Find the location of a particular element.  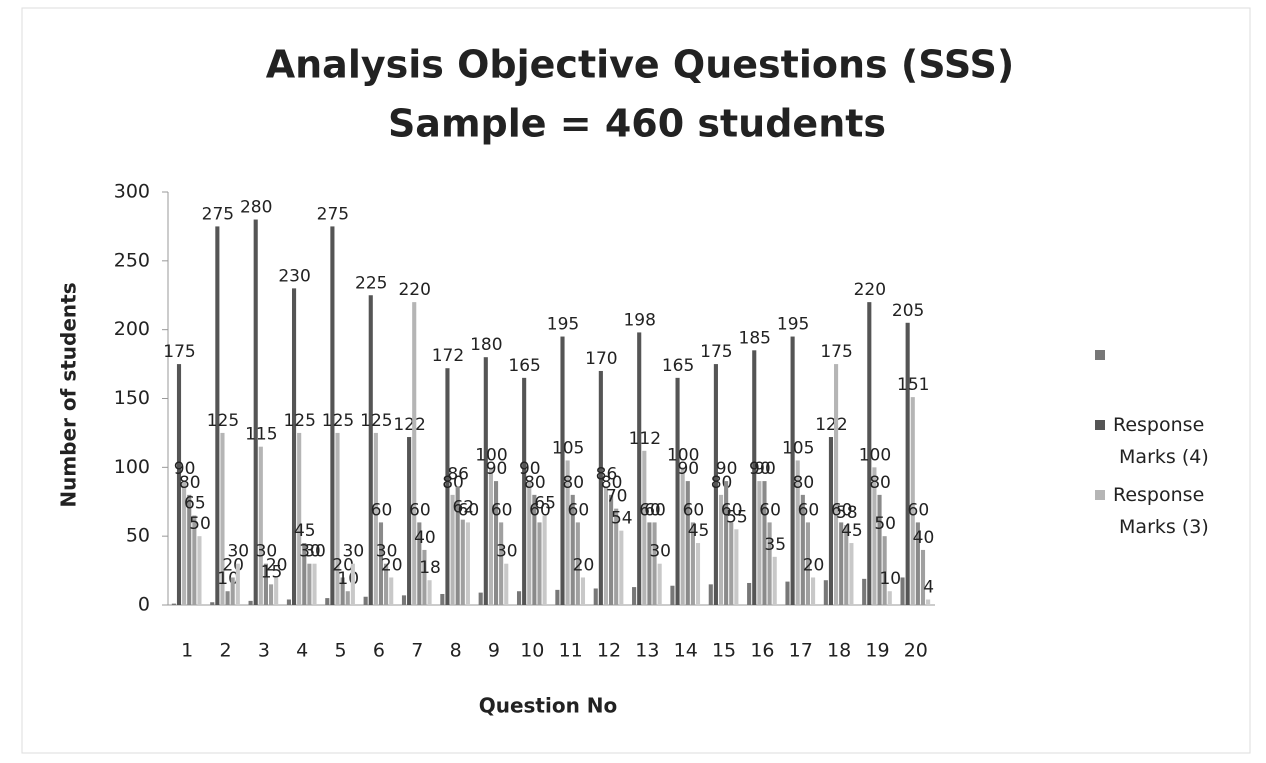

x-tick-label: 13 is located at coordinates (647, 651).